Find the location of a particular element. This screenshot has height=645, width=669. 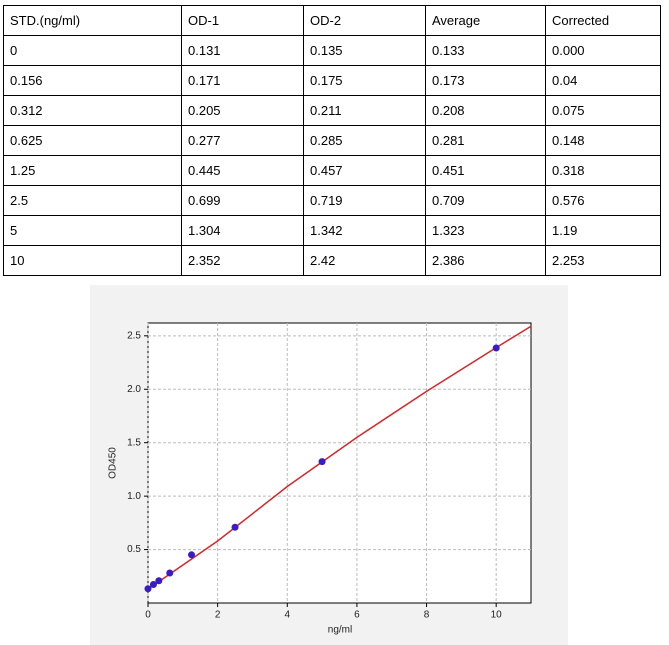

table-cell: 2.42 is located at coordinates (364, 260).